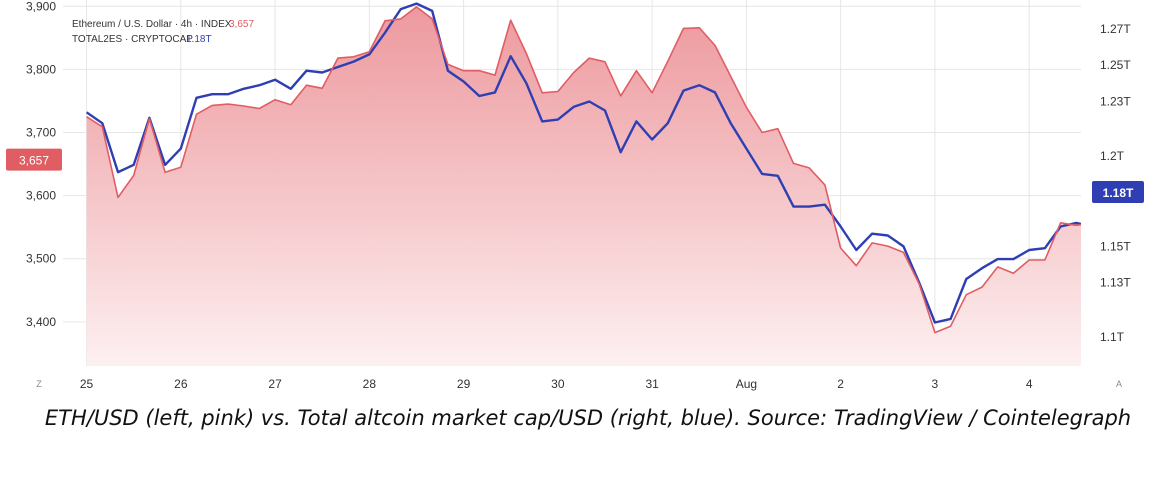  What do you see at coordinates (41, 259) in the screenshot?
I see `left-axis-tick-label: 3,500` at bounding box center [41, 259].